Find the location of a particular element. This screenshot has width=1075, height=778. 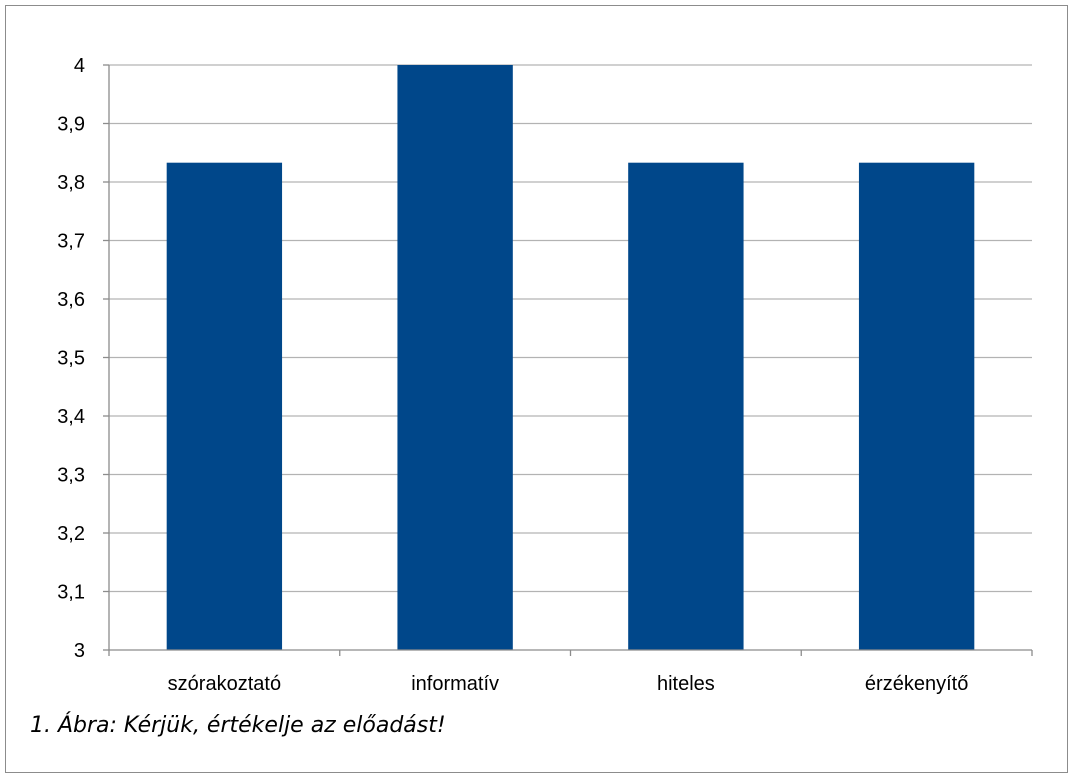

y-tick-label: 3,7 is located at coordinates (71, 242).